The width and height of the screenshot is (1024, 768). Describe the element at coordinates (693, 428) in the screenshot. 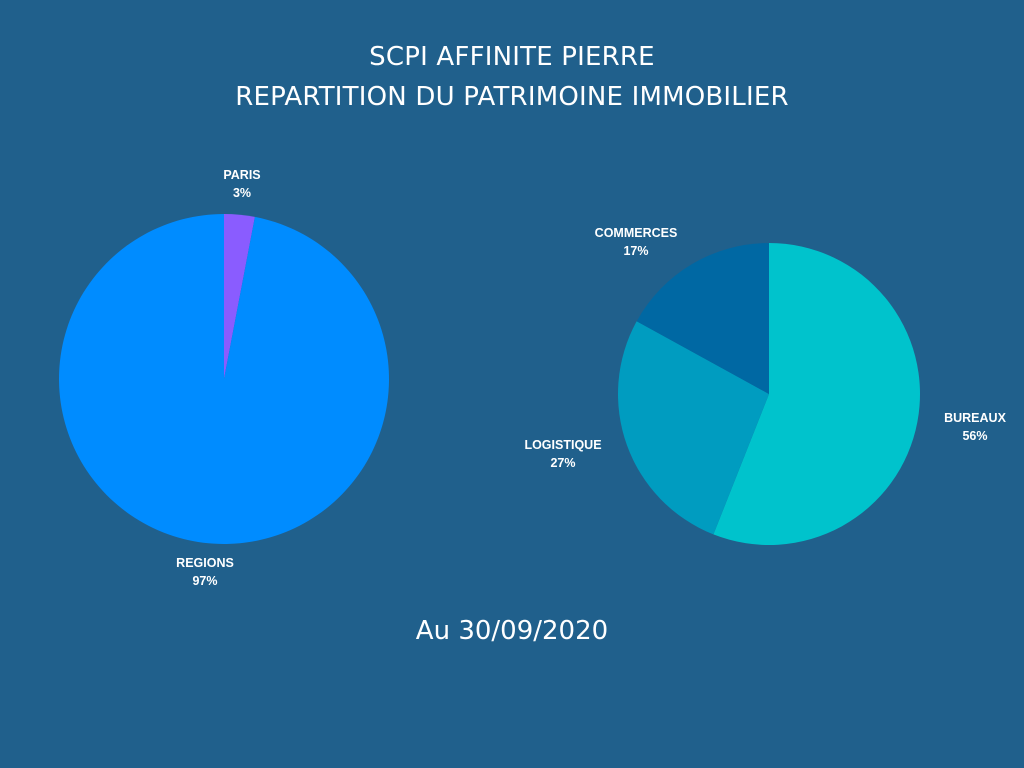

I see `pie-slice-logistique` at that location.